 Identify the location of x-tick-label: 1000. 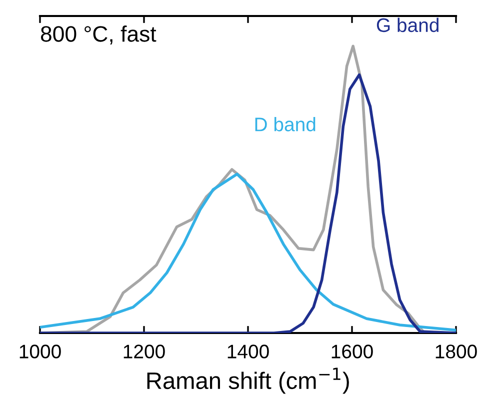
(40, 351).